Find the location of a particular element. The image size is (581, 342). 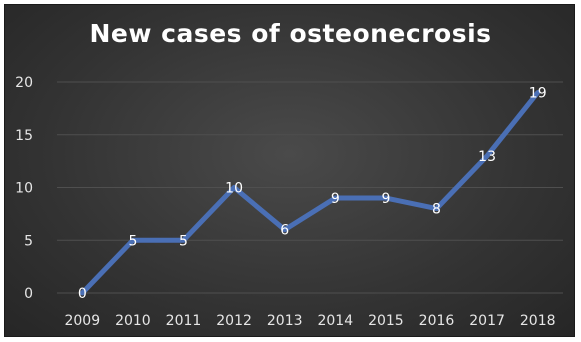

data-label: 13 is located at coordinates (487, 157).